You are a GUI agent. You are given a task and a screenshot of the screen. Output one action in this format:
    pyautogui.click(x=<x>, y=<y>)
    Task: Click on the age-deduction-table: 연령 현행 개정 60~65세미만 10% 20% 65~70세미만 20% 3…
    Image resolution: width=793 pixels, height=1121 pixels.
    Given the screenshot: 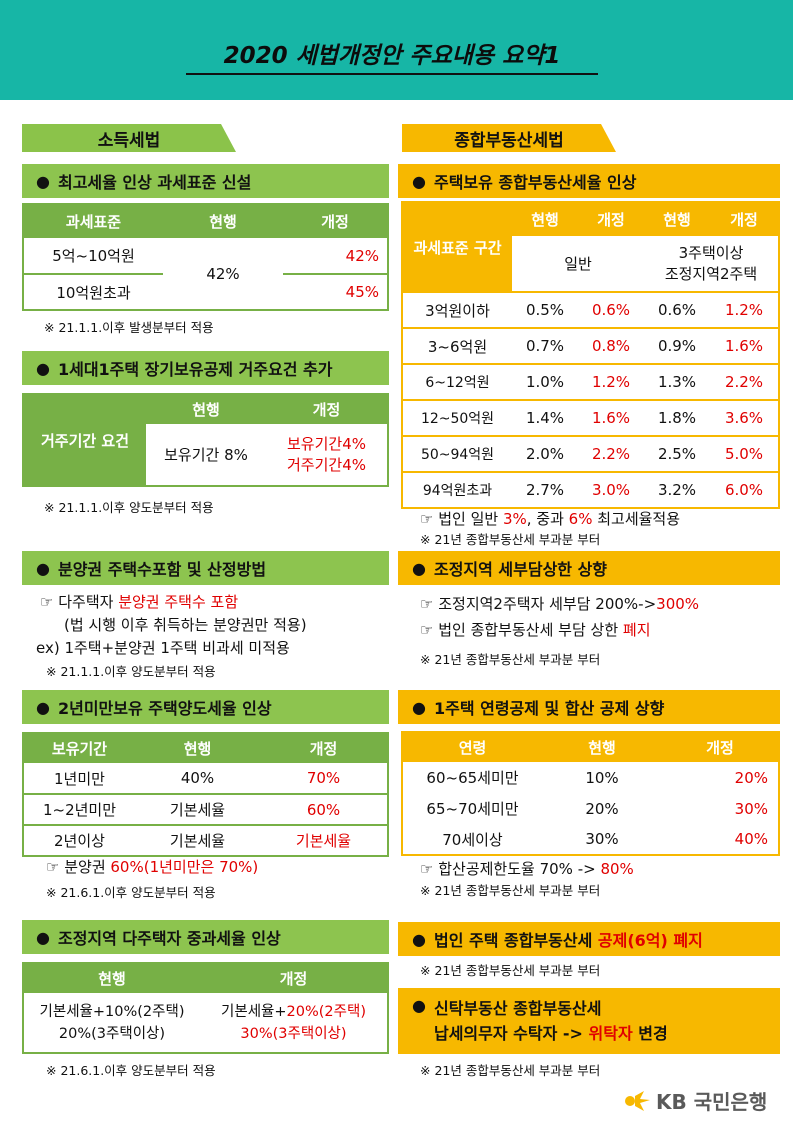 What is the action you would take?
    pyautogui.click(x=590, y=793)
    